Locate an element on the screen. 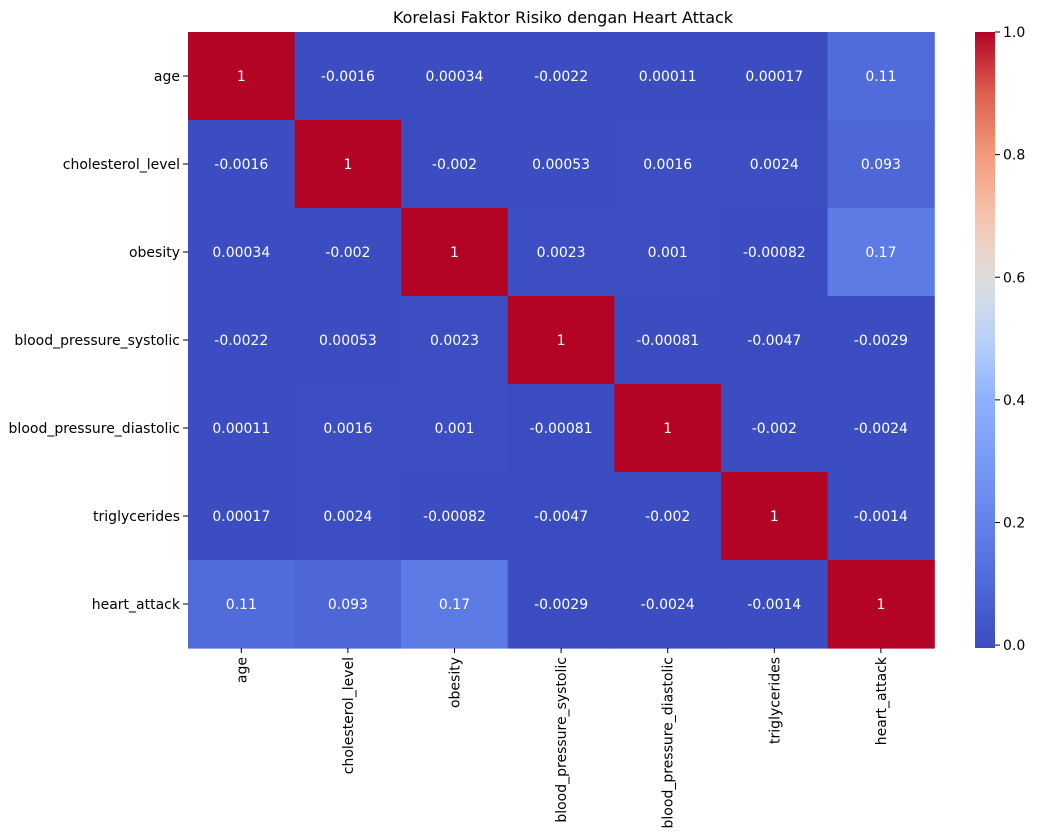 This screenshot has height=838, width=1053. x-tick-label: blood_pressure_diastolic is located at coordinates (669, 742).